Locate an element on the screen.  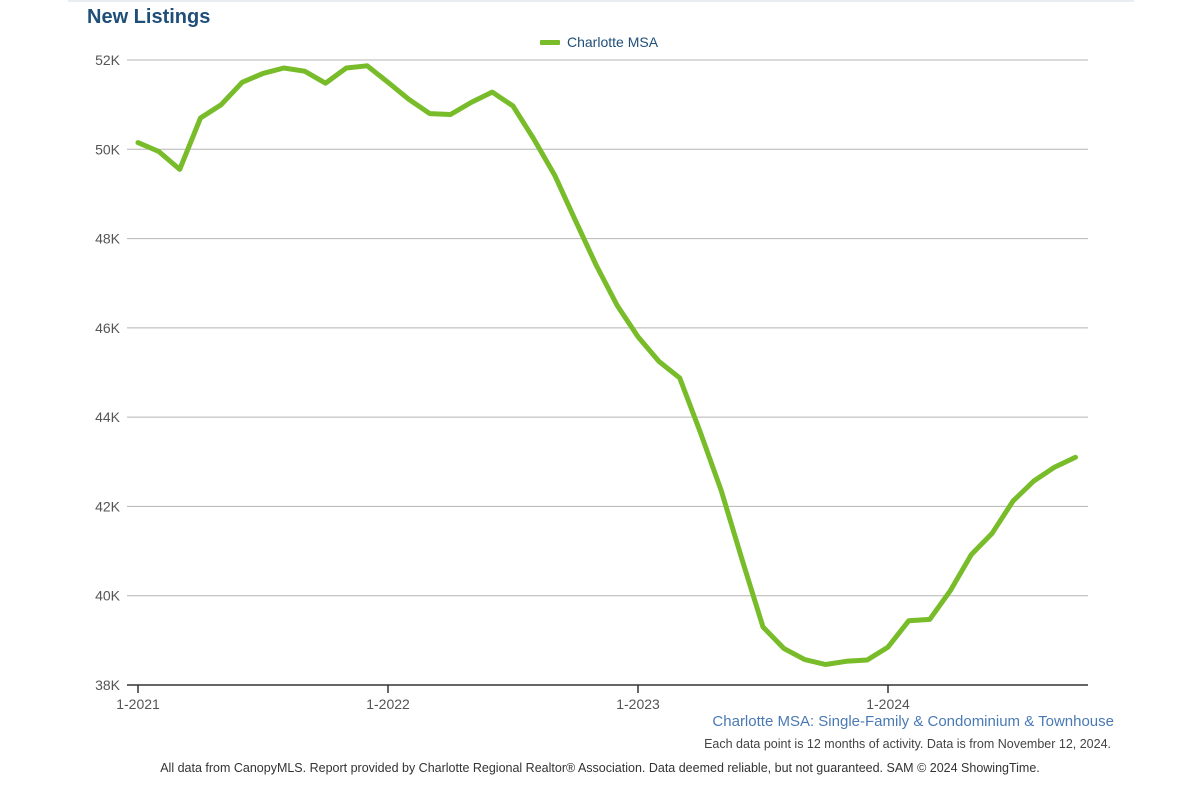
y-tick-label: 50K is located at coordinates (108, 149).